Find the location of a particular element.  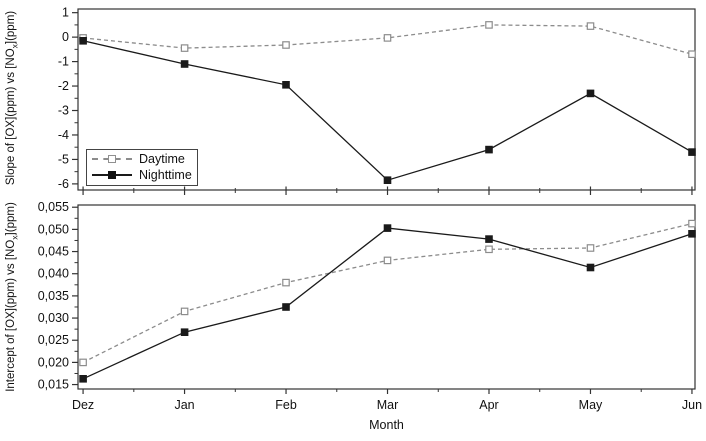

y-tick-label: 0,015 is located at coordinates (53, 385).